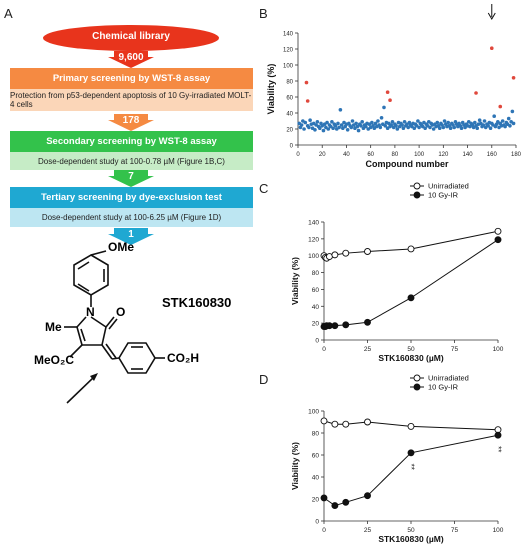 The height and width of the screenshot is (550, 525). What do you see at coordinates (448, 186) in the screenshot?
I see `legend-label: Unirradiated` at bounding box center [448, 186].